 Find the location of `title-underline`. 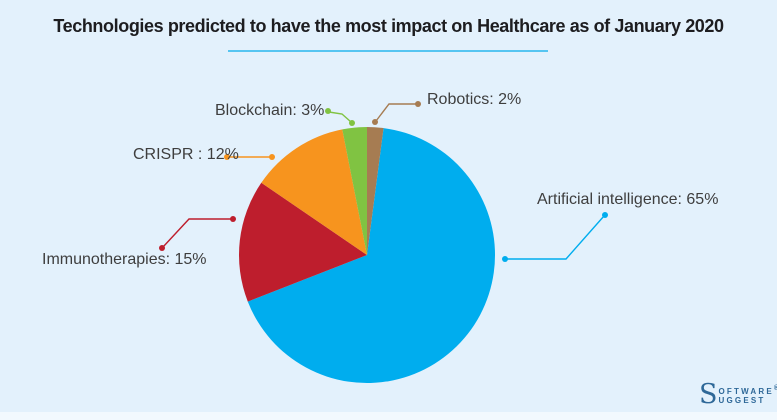

title-underline is located at coordinates (388, 51).